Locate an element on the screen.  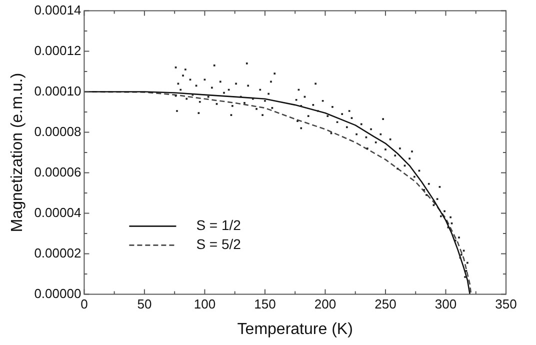
y-tick-label: 0.00002 is located at coordinates (58, 252).